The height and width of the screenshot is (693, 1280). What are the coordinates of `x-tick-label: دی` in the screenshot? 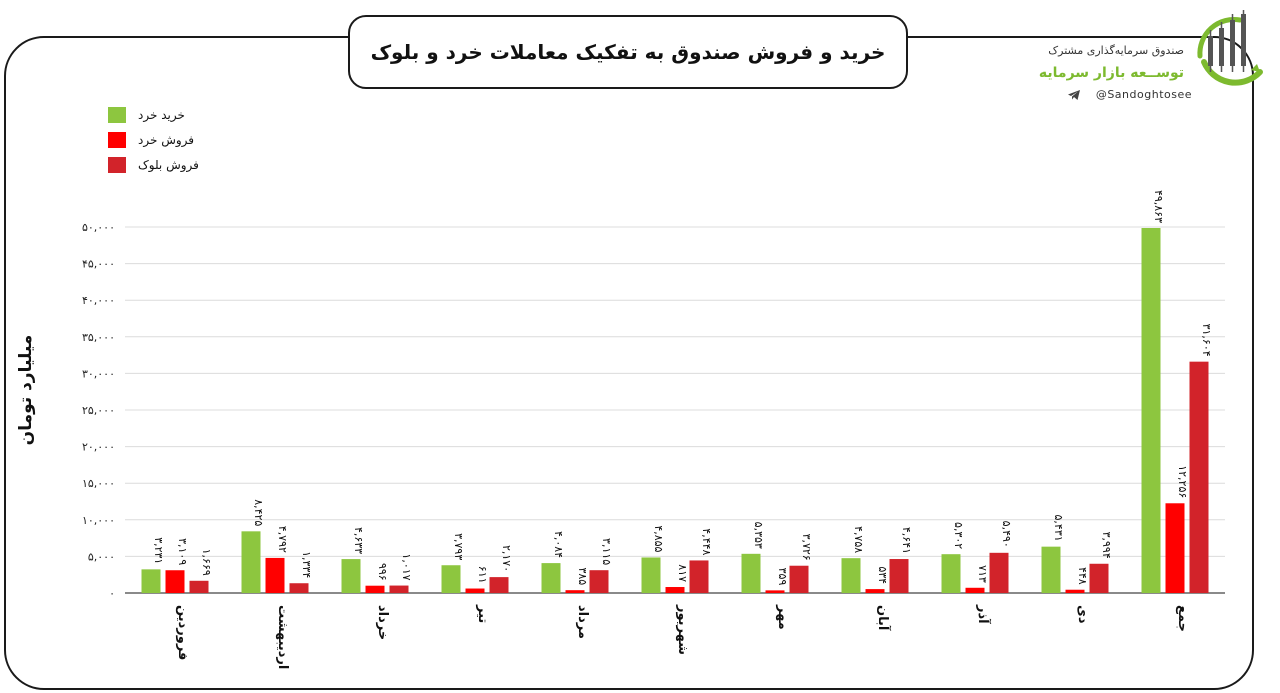 It's located at (1082, 614).